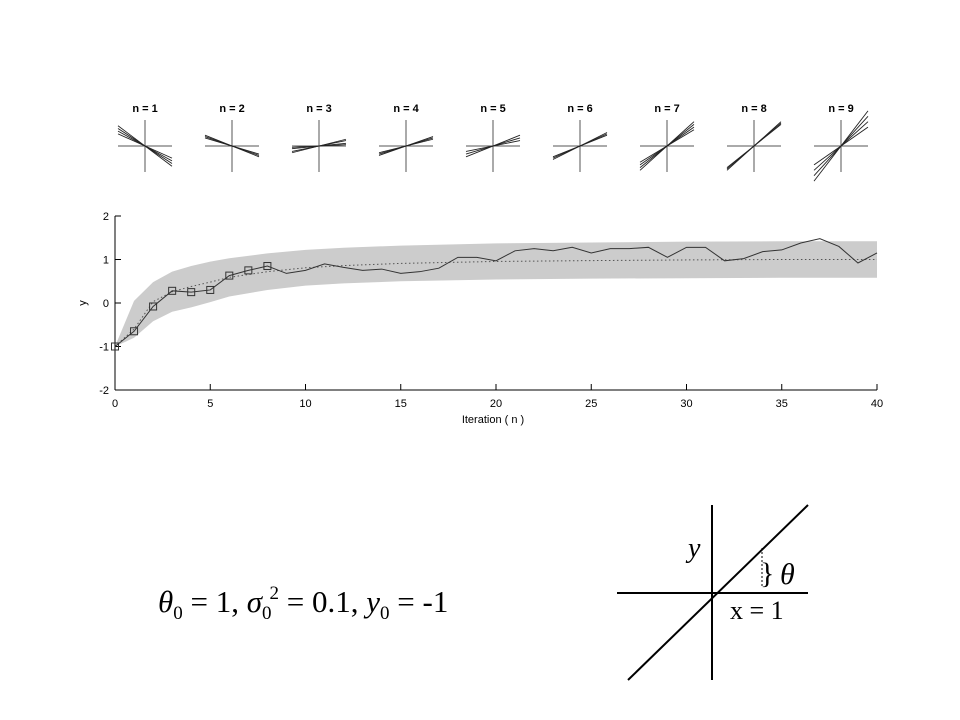 The image size is (960, 720). Describe the element at coordinates (215, 601) in the screenshot. I see `eq-part: = 1,` at that location.